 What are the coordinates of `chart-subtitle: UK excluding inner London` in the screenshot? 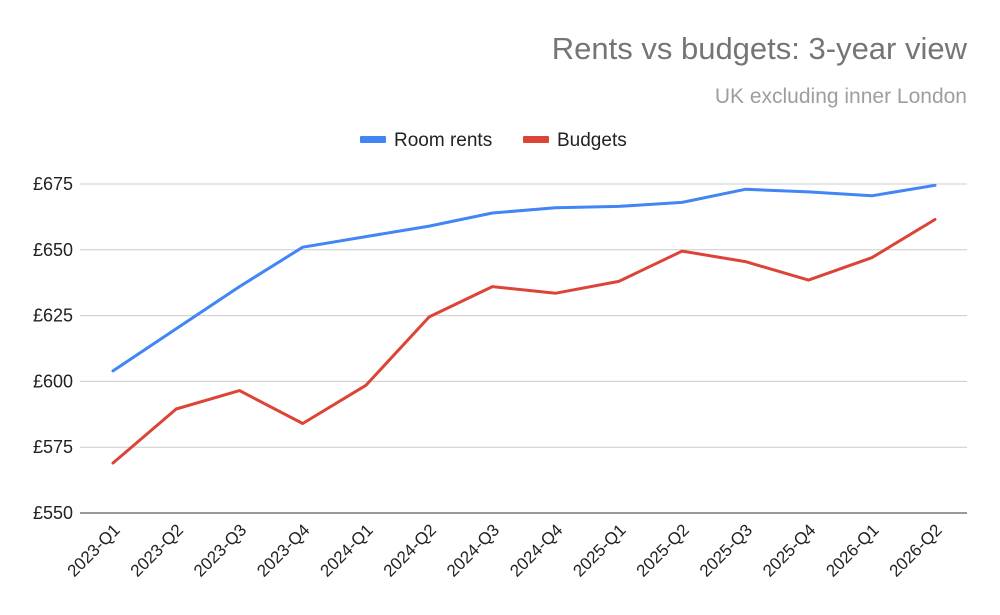 It's located at (841, 96).